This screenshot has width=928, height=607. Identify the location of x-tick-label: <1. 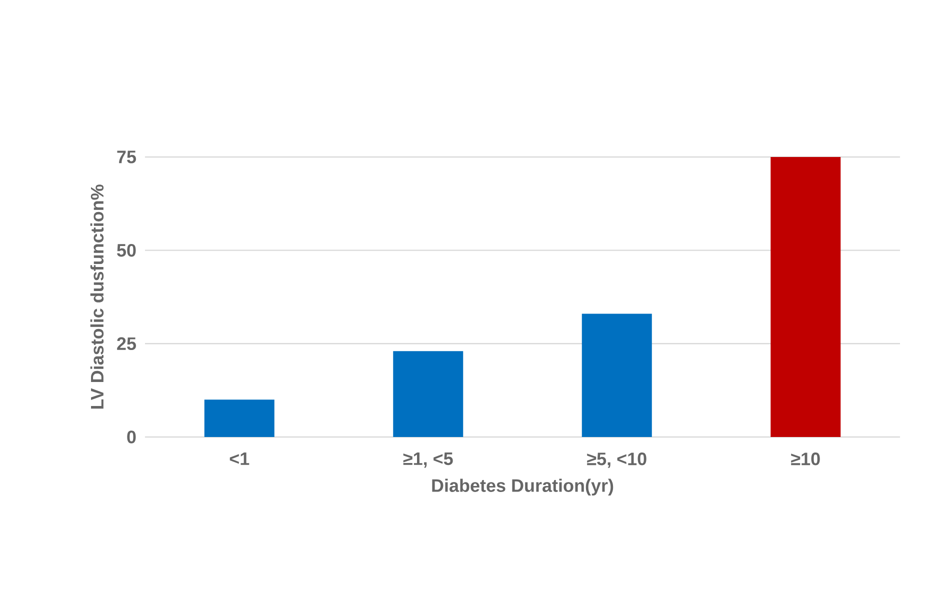
(240, 458).